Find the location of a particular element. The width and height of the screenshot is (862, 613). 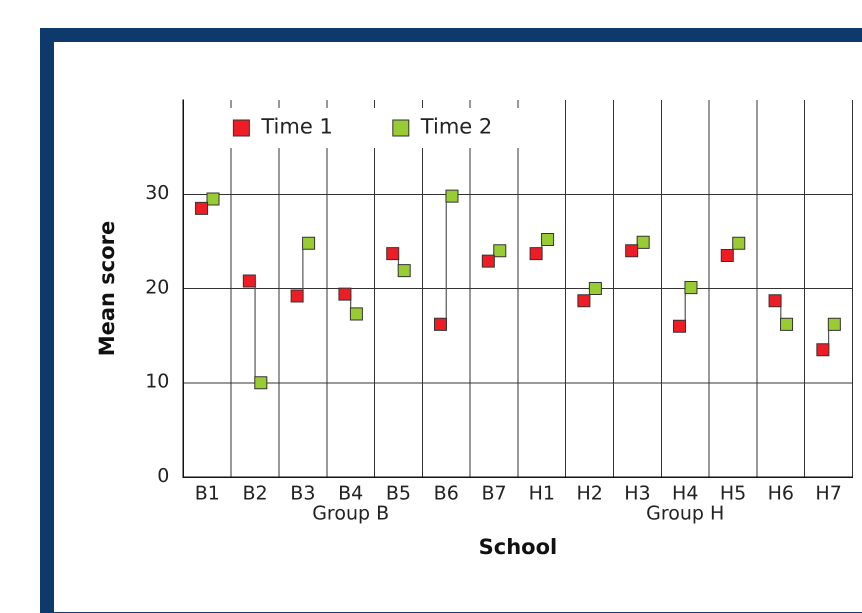

x-tick-label: H5 is located at coordinates (733, 493).